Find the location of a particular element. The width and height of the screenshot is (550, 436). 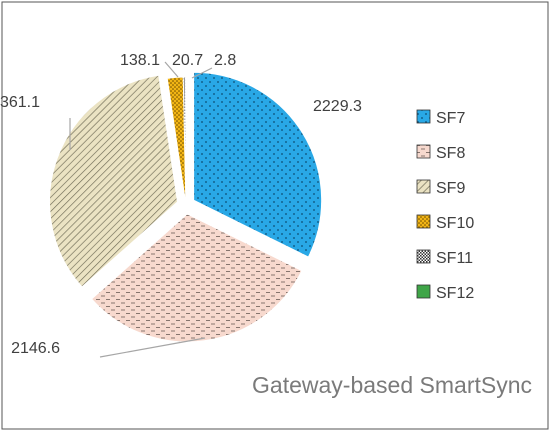

legend-label-sf9: SF9 is located at coordinates (450, 188).